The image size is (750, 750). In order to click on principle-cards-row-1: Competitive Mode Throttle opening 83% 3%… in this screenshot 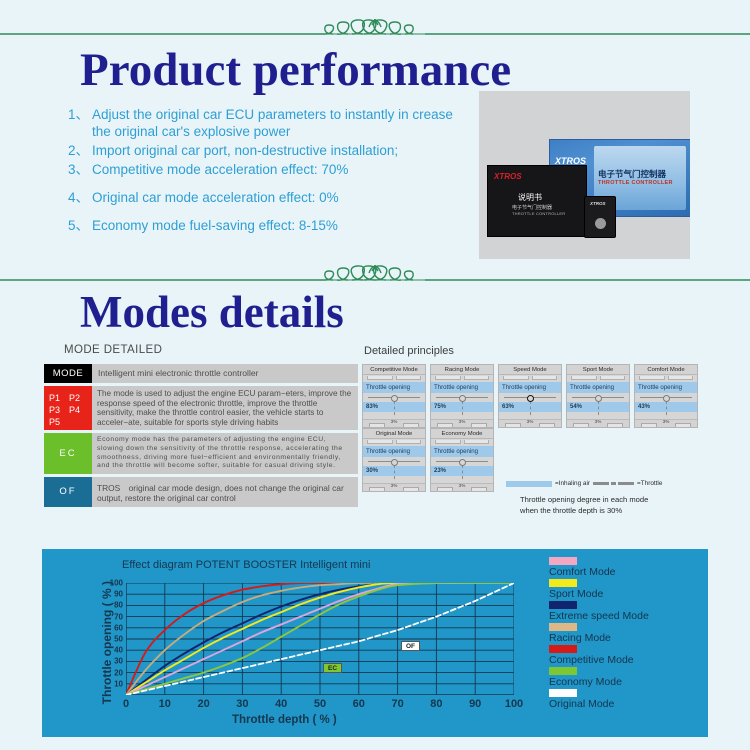, I will do `click(530, 396)`.